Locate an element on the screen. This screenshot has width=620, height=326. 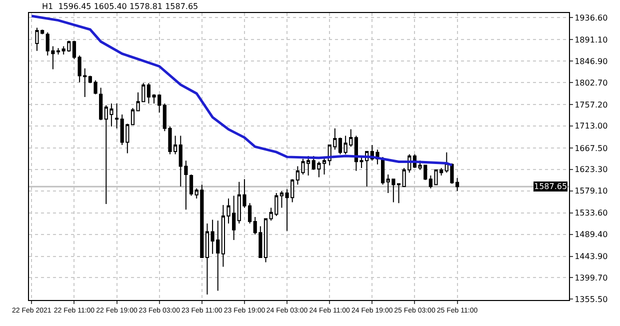
y-tick-label: 1667.50 is located at coordinates (591, 148).